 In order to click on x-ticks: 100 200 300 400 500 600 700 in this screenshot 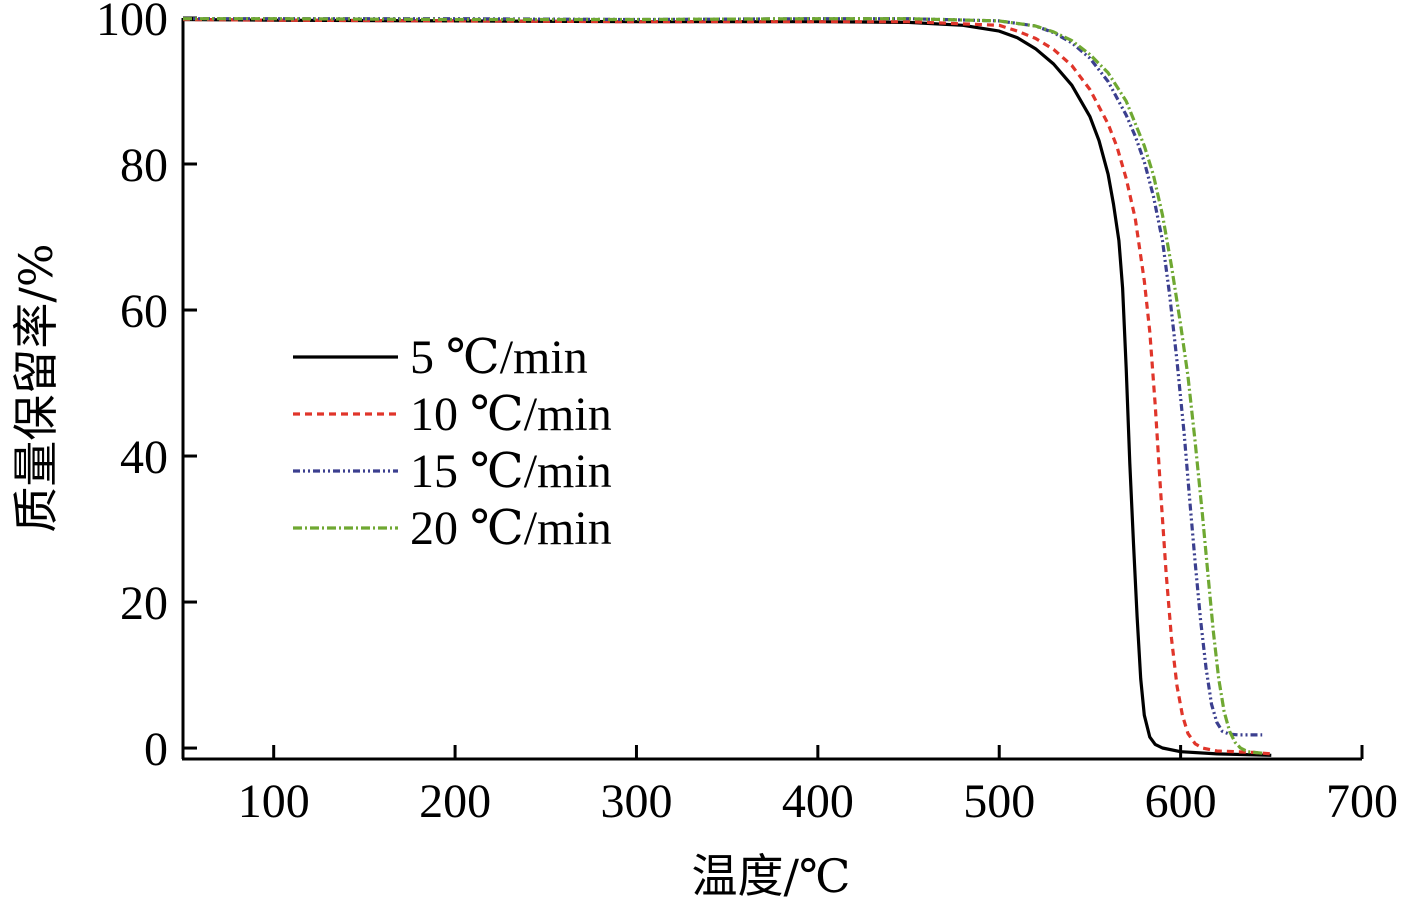, I will do `click(818, 786)`.